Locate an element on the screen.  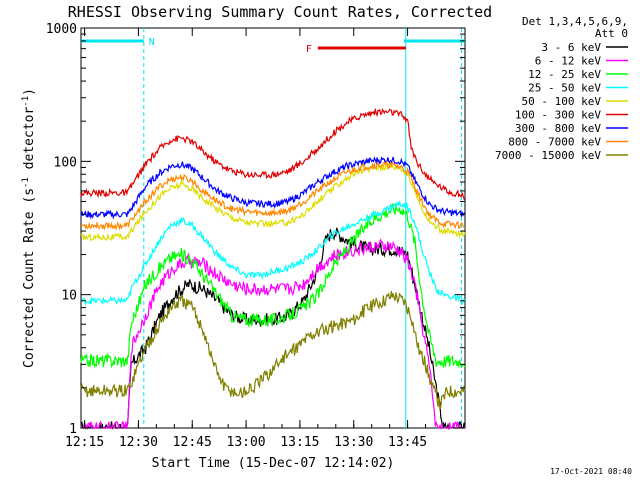
legend-label: 100 - 300 keV is located at coordinates (558, 115).